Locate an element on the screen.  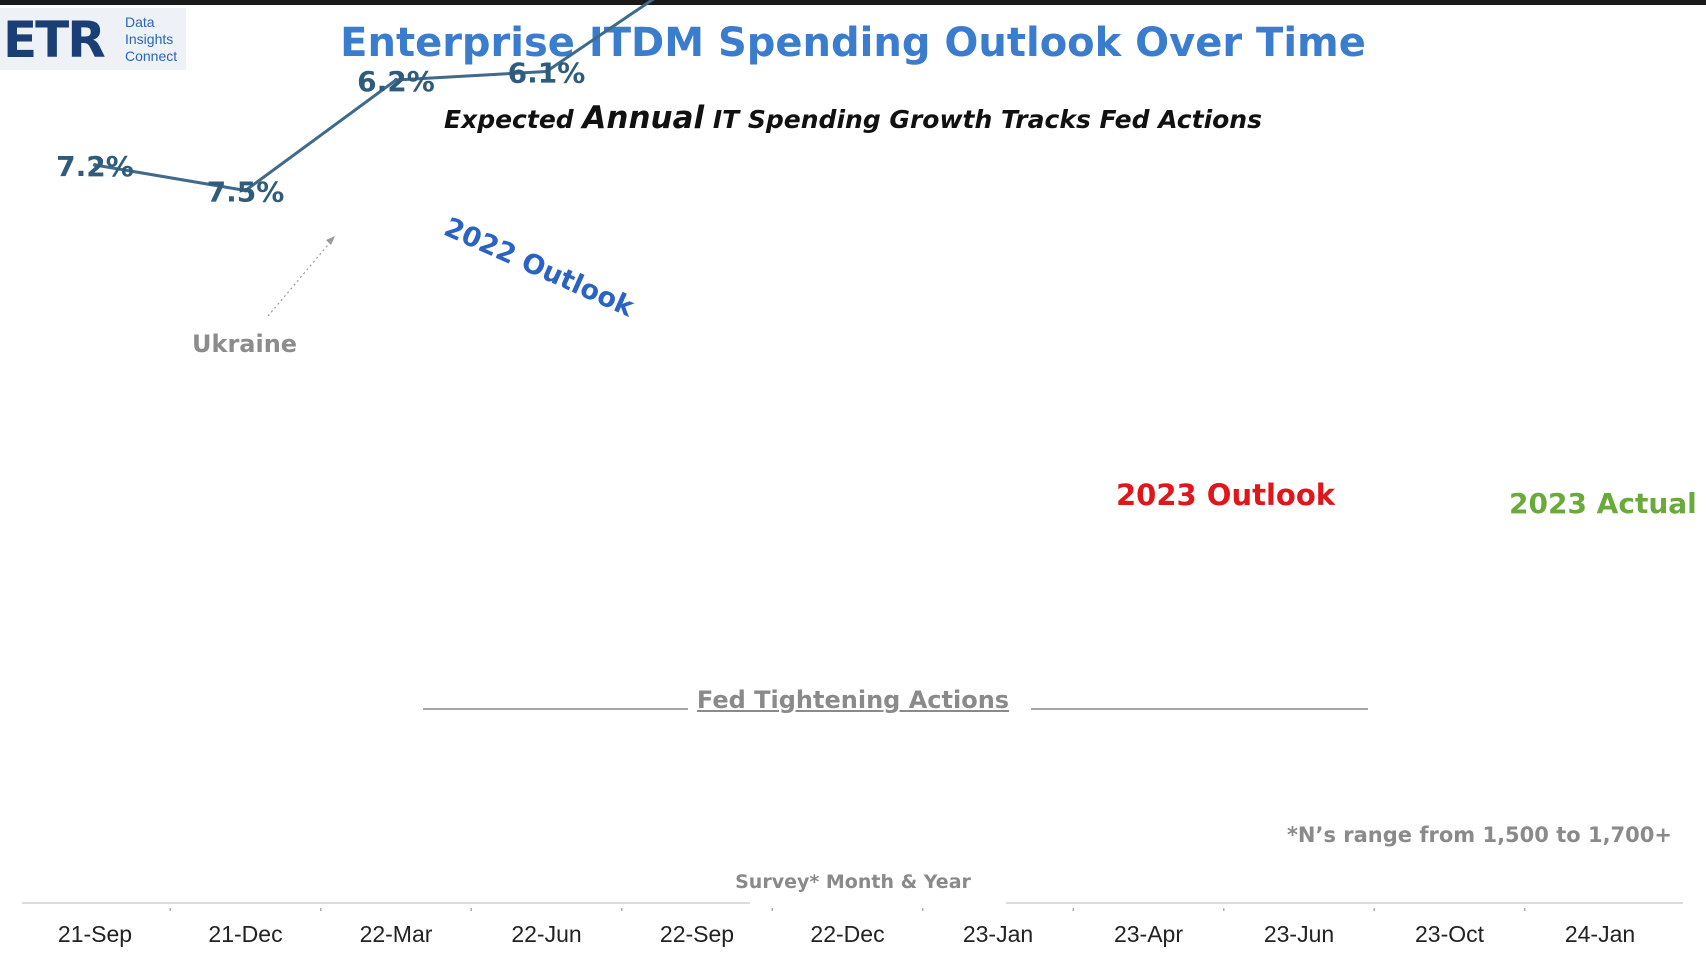
series-line is located at coordinates (374, 96).